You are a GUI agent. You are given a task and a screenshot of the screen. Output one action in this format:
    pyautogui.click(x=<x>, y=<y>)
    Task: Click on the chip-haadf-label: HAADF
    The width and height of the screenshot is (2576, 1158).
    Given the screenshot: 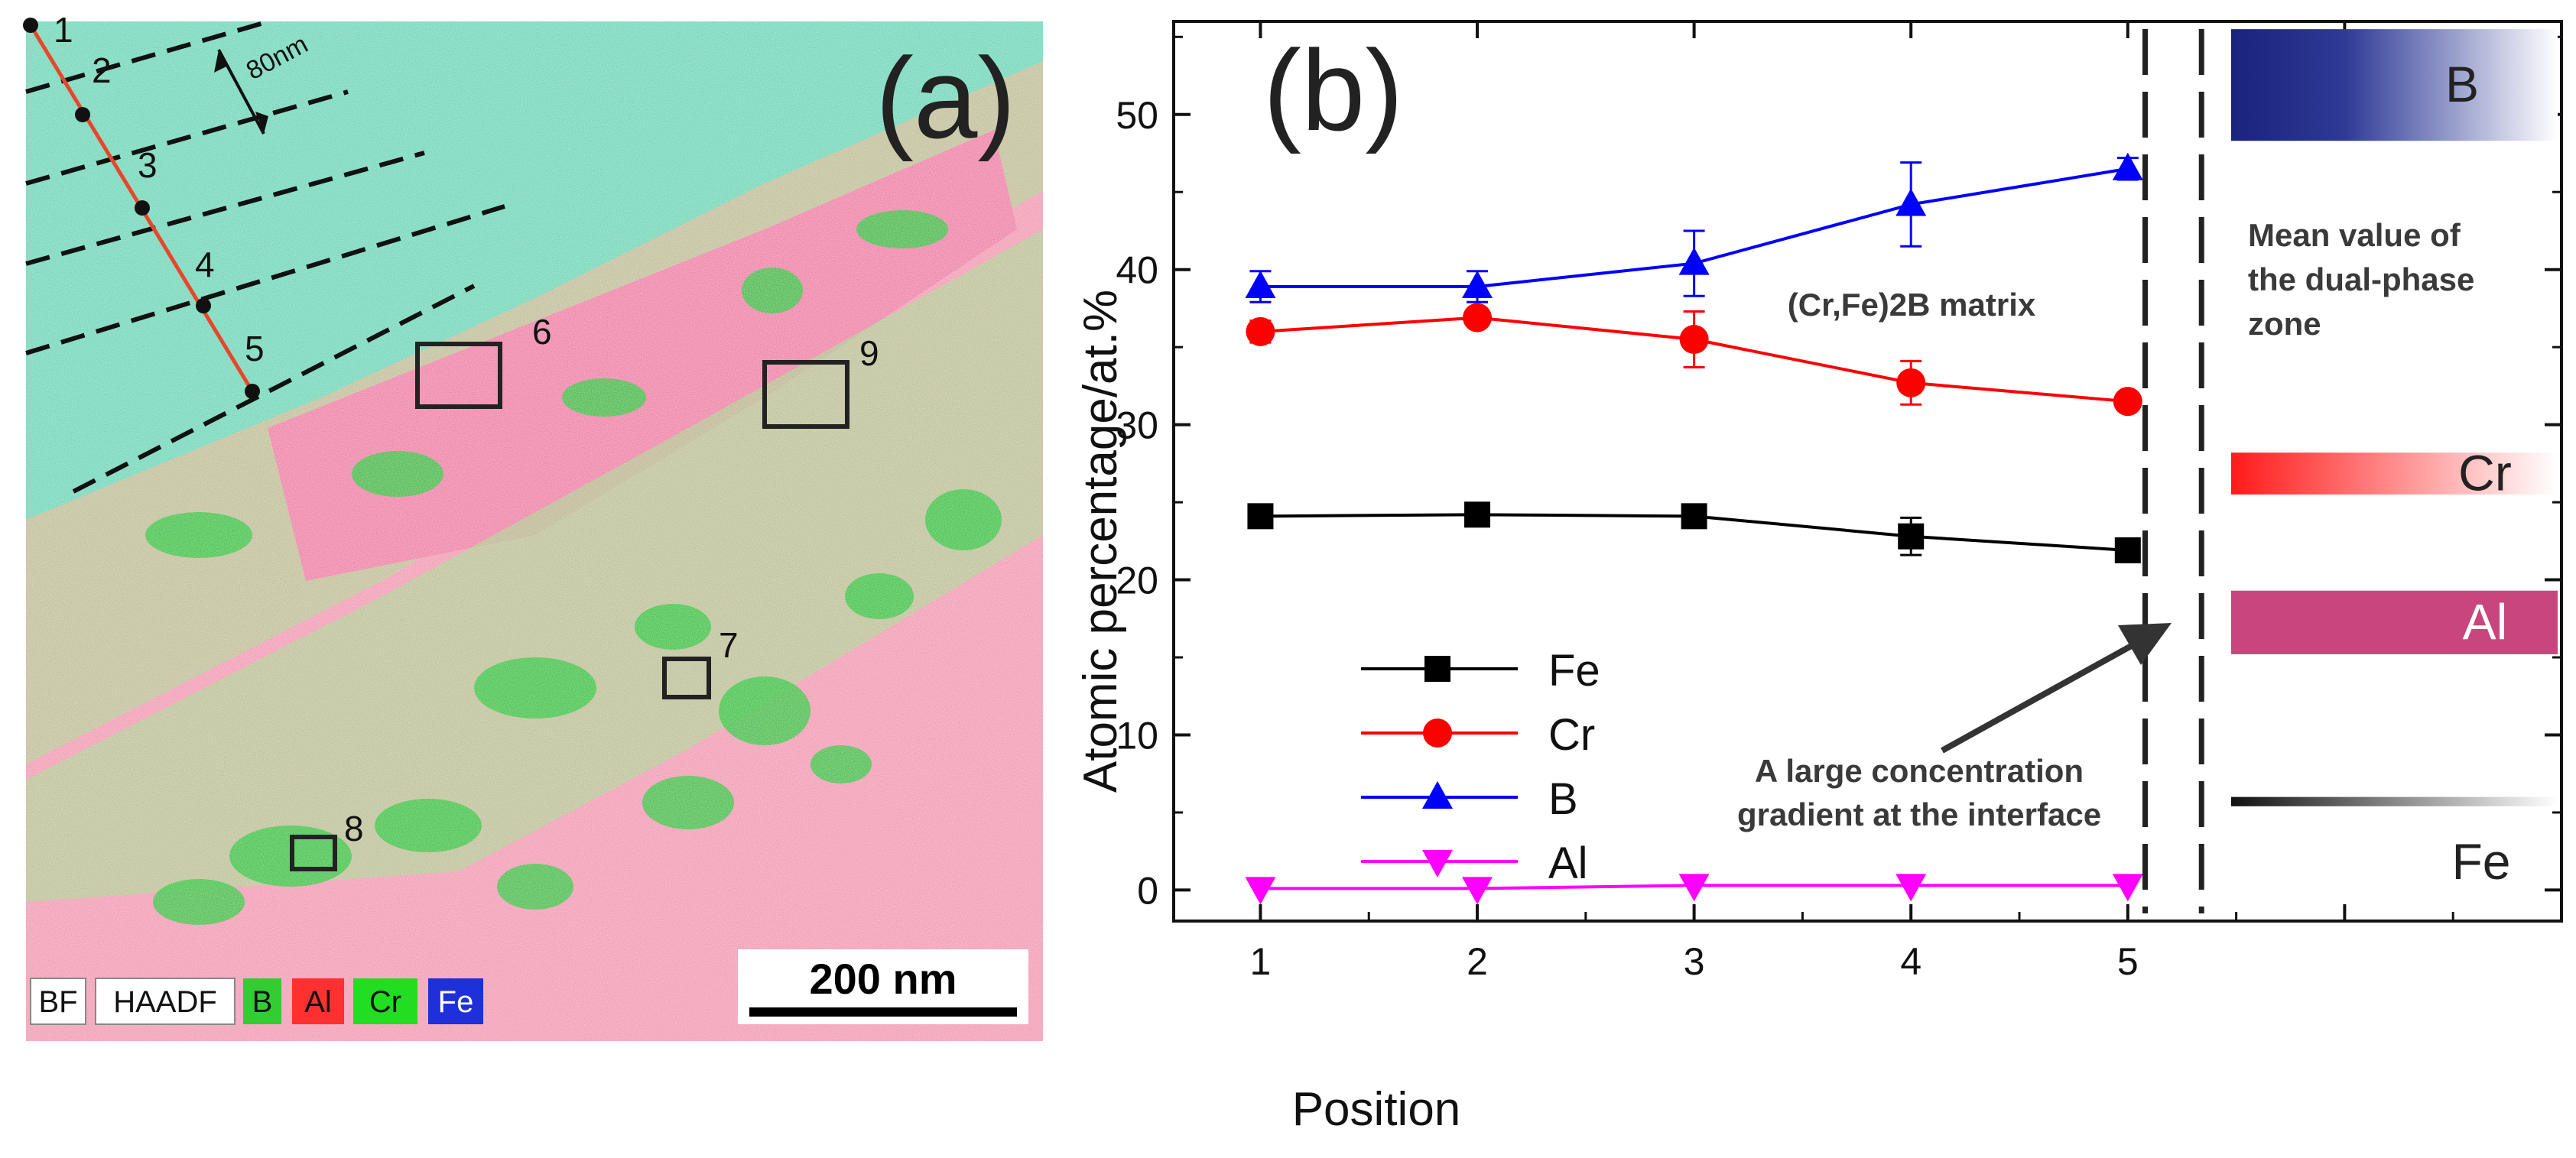 What is the action you would take?
    pyautogui.click(x=165, y=1002)
    